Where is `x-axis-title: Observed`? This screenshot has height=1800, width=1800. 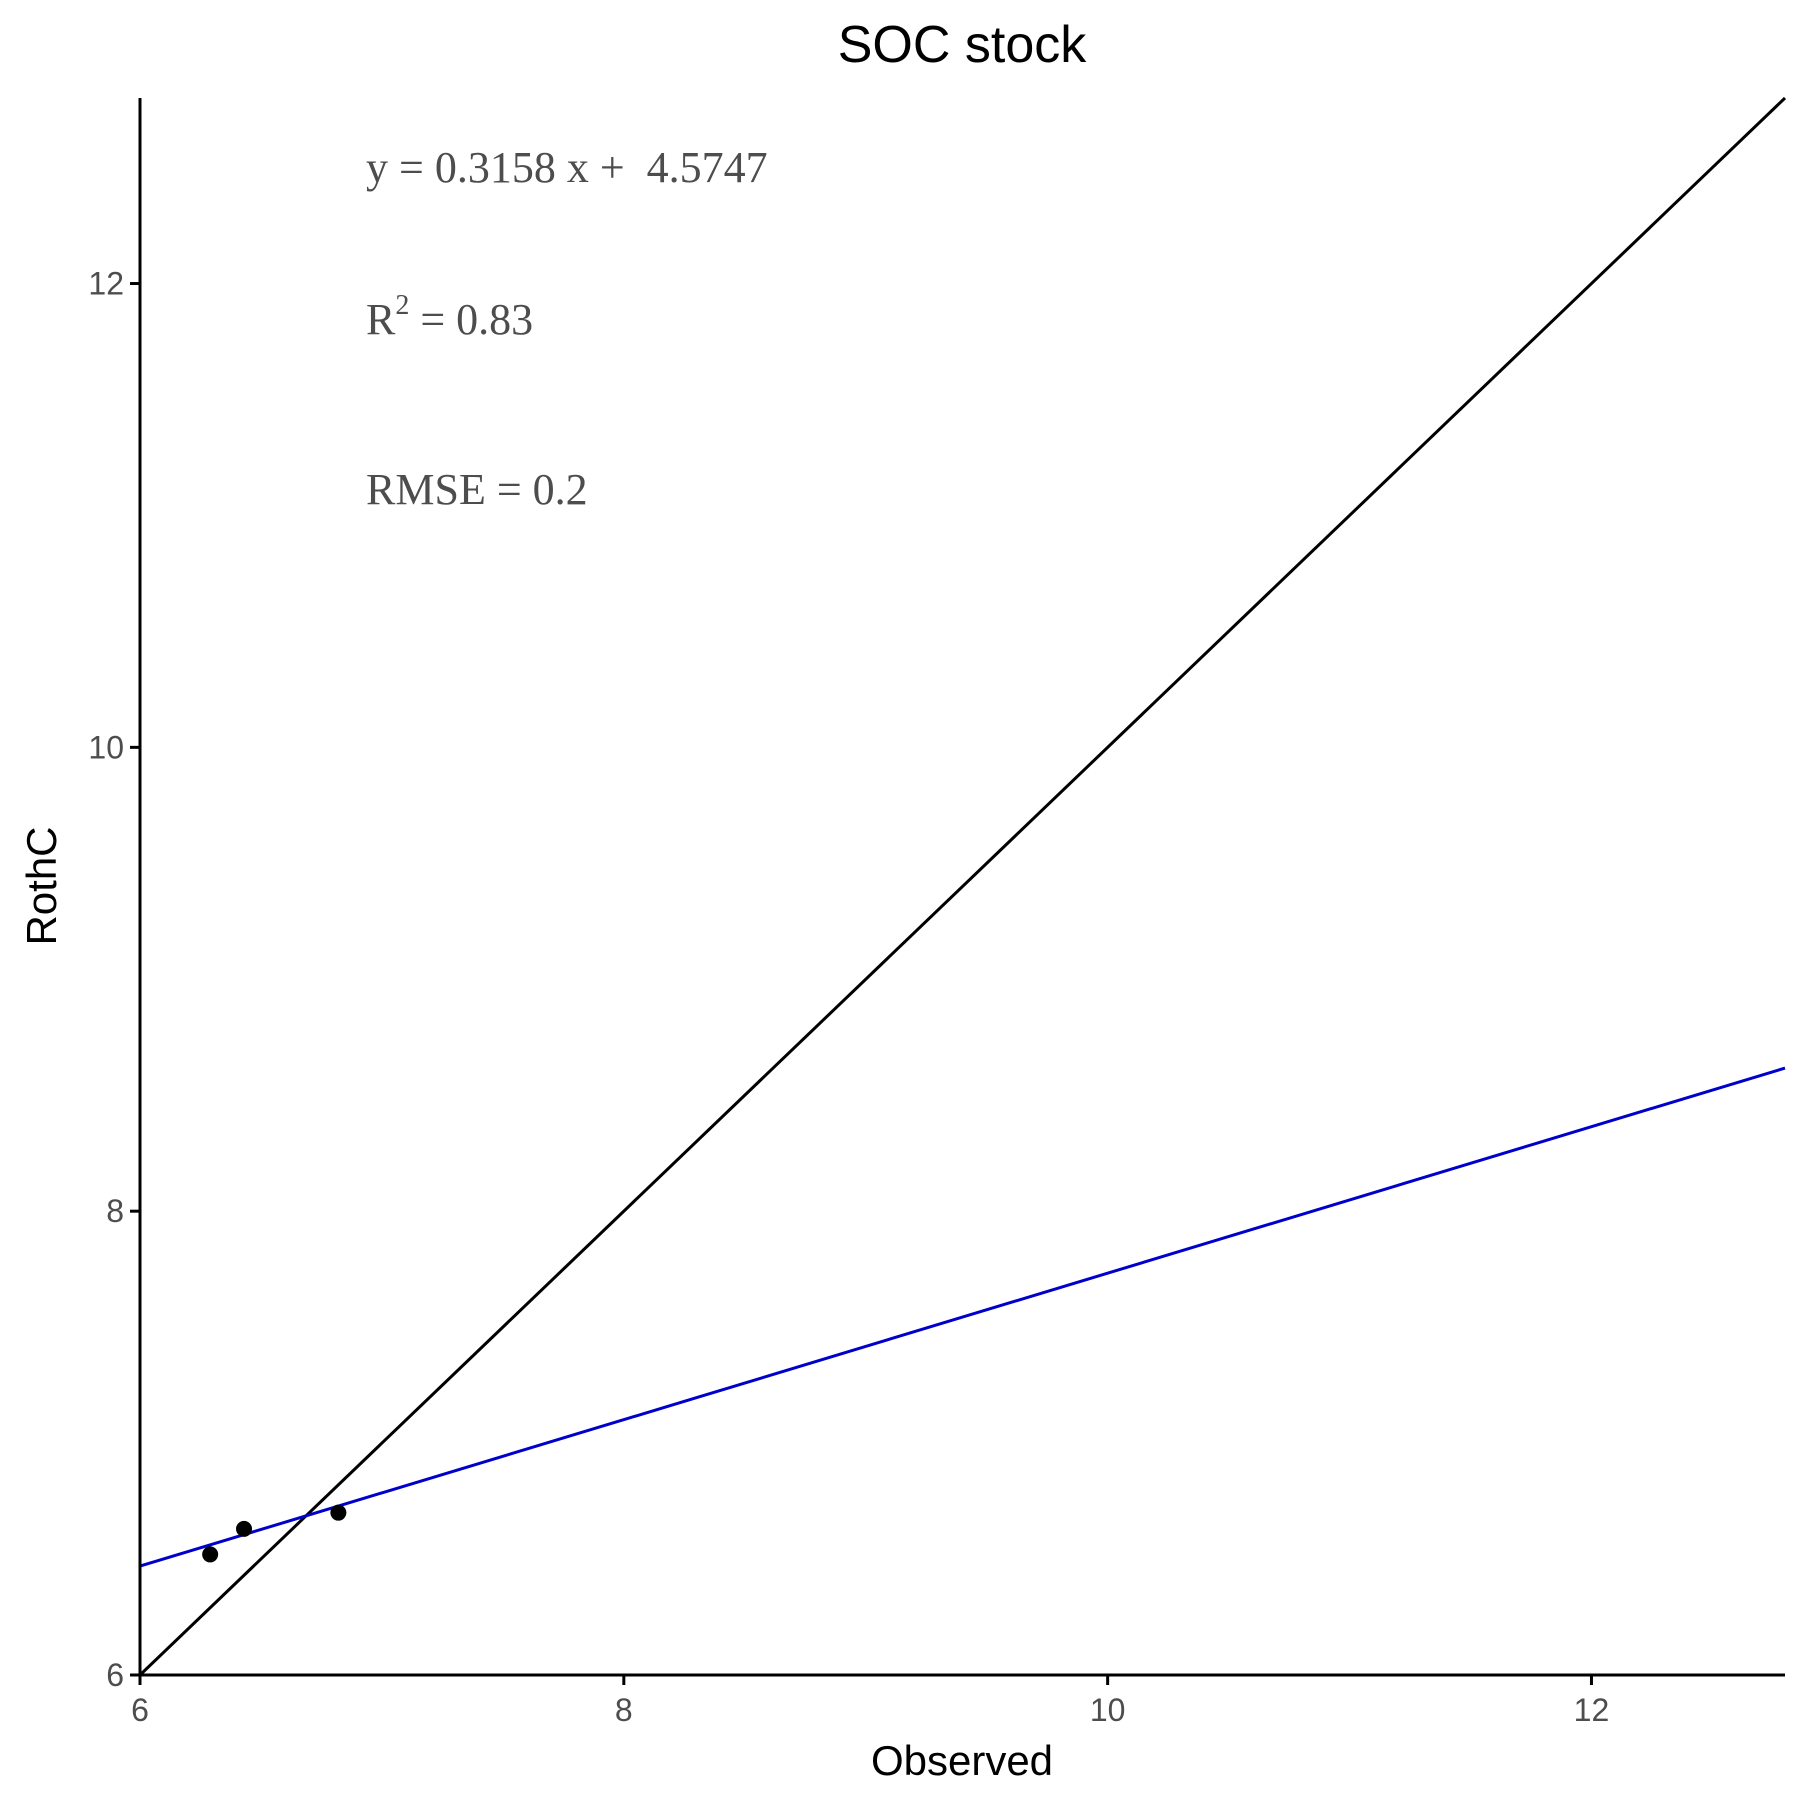 x-axis-title: Observed is located at coordinates (962, 1760).